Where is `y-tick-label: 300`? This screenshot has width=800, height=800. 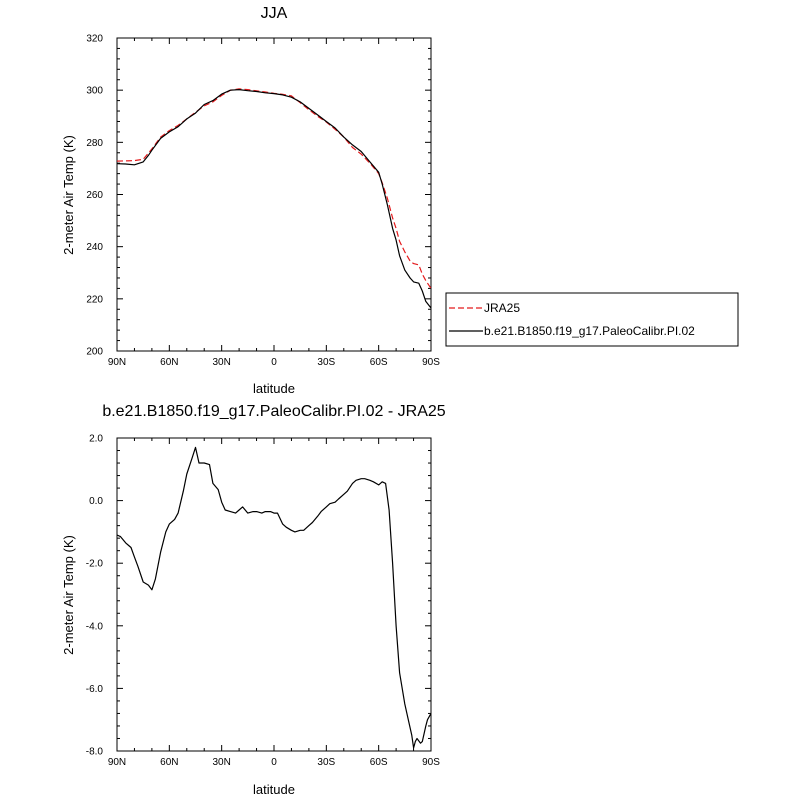 y-tick-label: 300 is located at coordinates (94, 91).